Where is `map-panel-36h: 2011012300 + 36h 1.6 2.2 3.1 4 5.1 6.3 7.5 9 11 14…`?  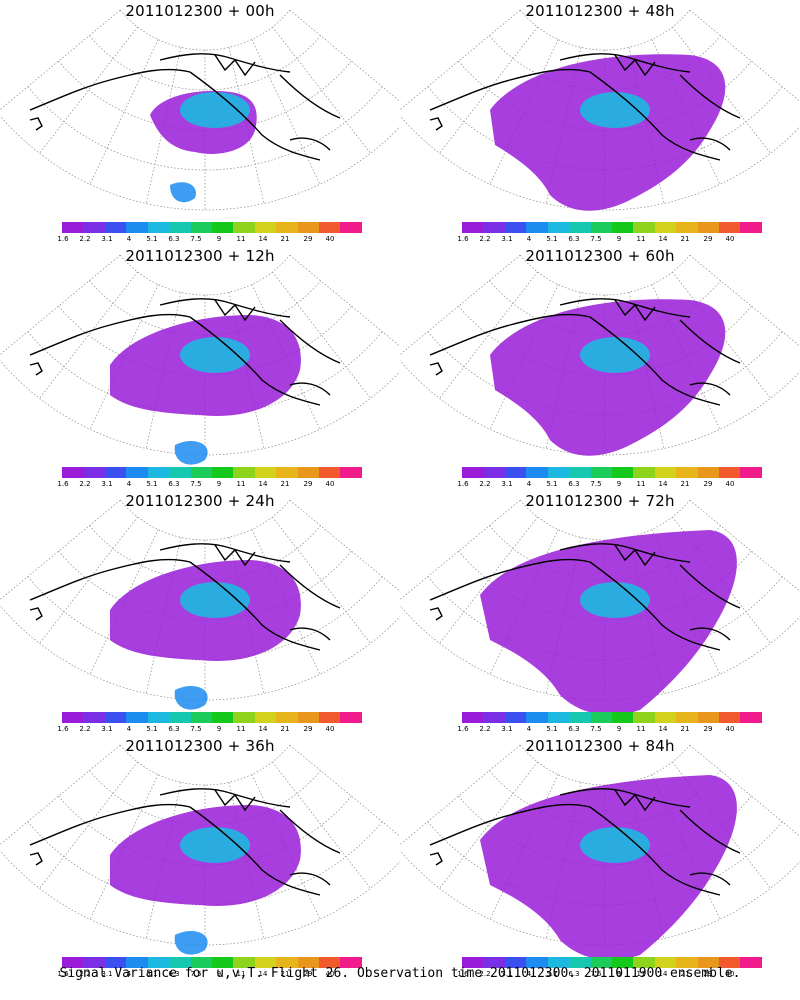
map-panel-36h: 2011012300 + 36h 1.6 2.2 3.1 4 5.1 6.3 7.5 9 11 14… is located at coordinates (200, 857).